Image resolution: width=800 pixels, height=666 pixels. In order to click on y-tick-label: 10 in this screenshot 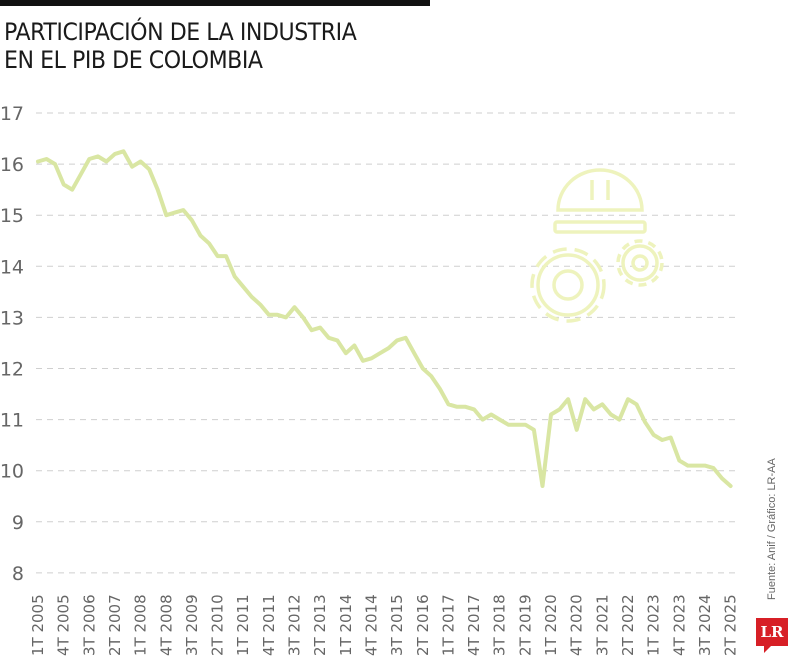, I will do `click(12, 472)`.